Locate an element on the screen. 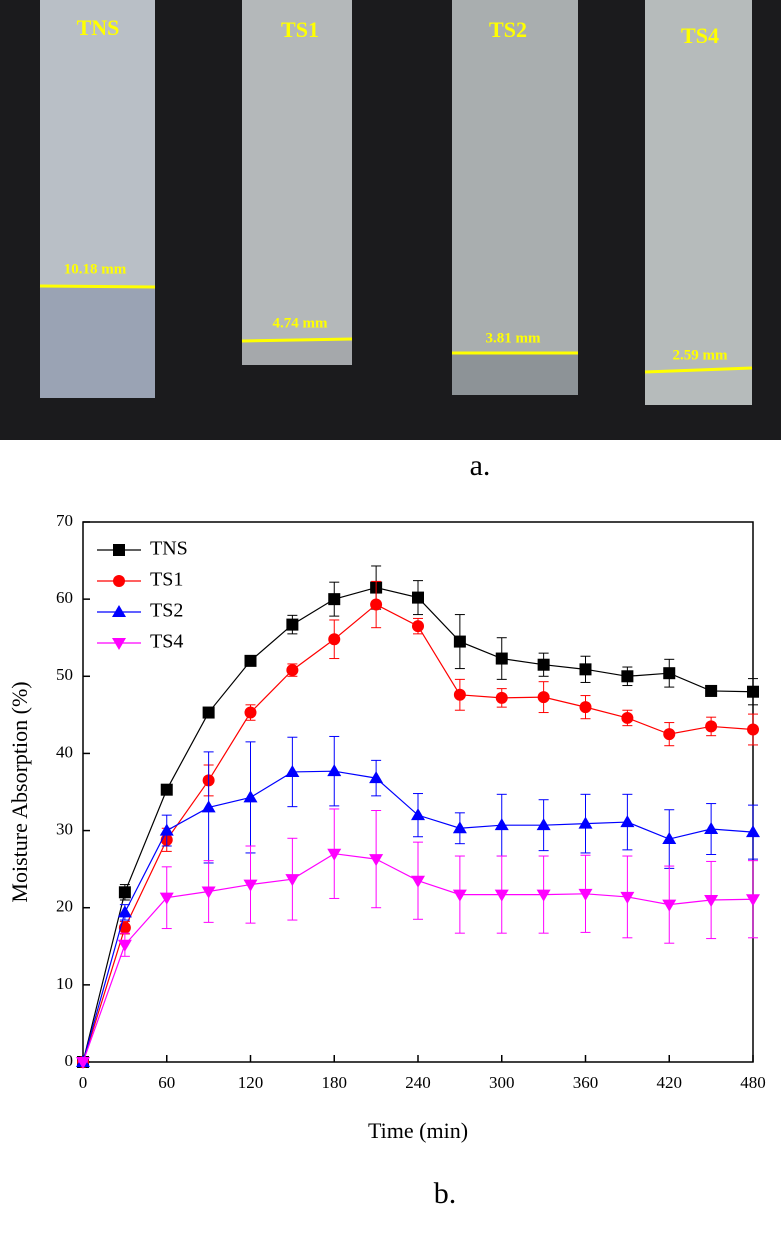 This screenshot has width=781, height=1240. x-tick-label: 480 is located at coordinates (753, 1082).